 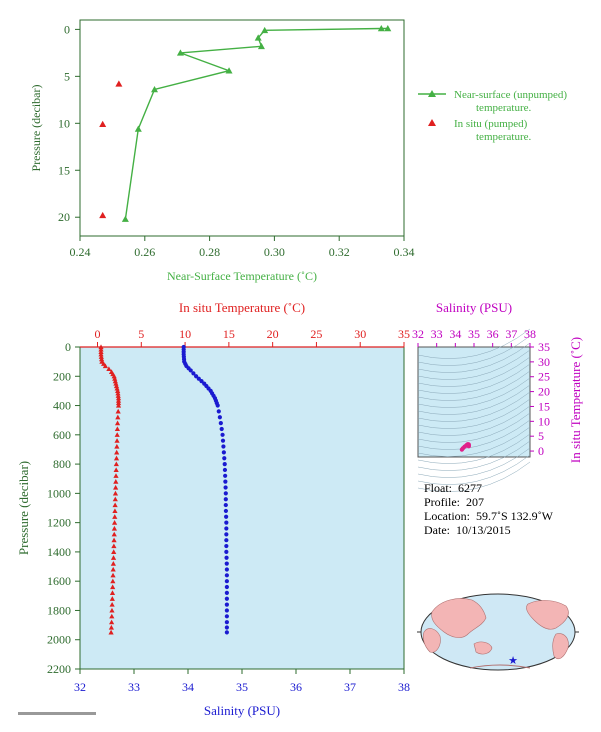 I want to click on ts-top-tick-label: 34, so click(x=455, y=334).